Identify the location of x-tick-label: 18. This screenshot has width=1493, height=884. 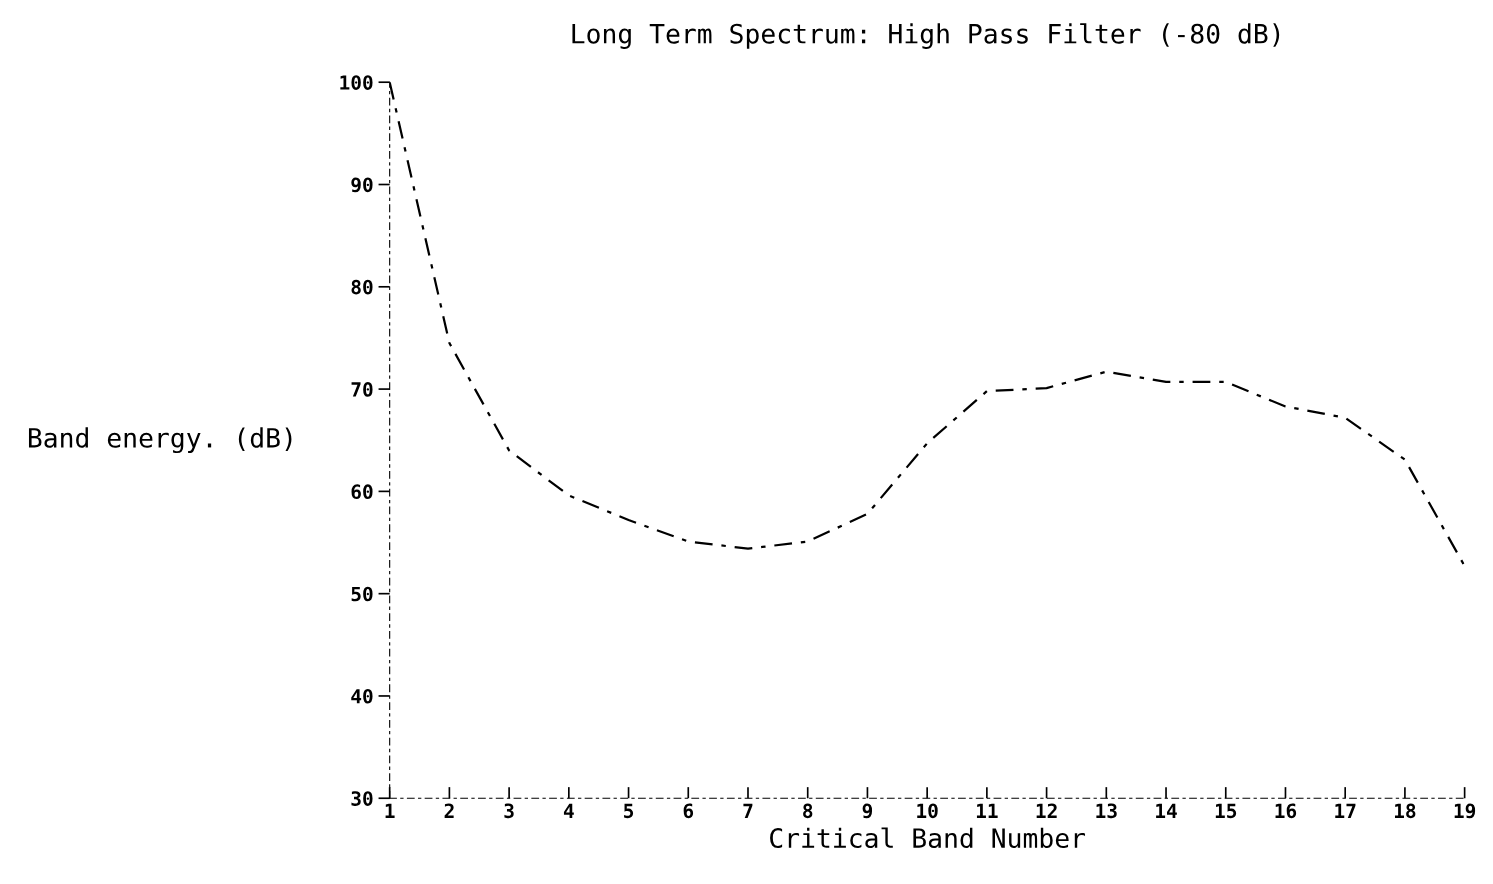
(1405, 811).